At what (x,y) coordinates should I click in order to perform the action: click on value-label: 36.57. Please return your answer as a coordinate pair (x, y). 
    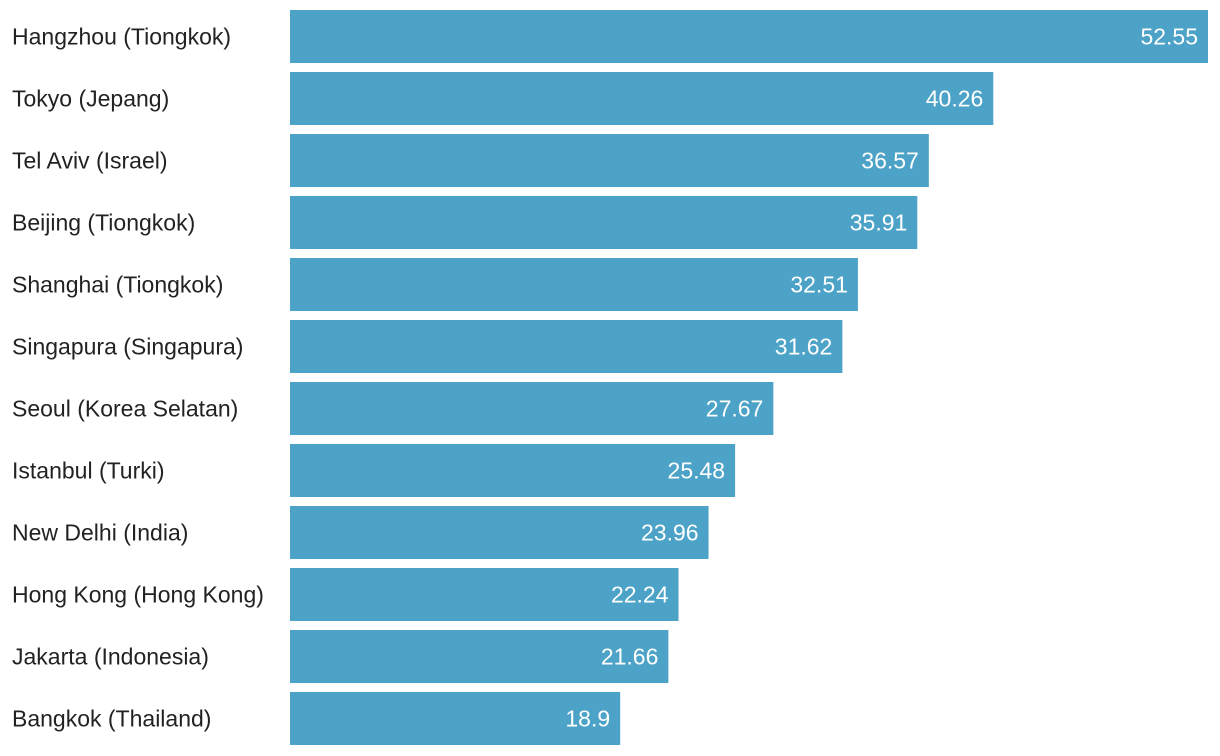
    Looking at the image, I should click on (890, 161).